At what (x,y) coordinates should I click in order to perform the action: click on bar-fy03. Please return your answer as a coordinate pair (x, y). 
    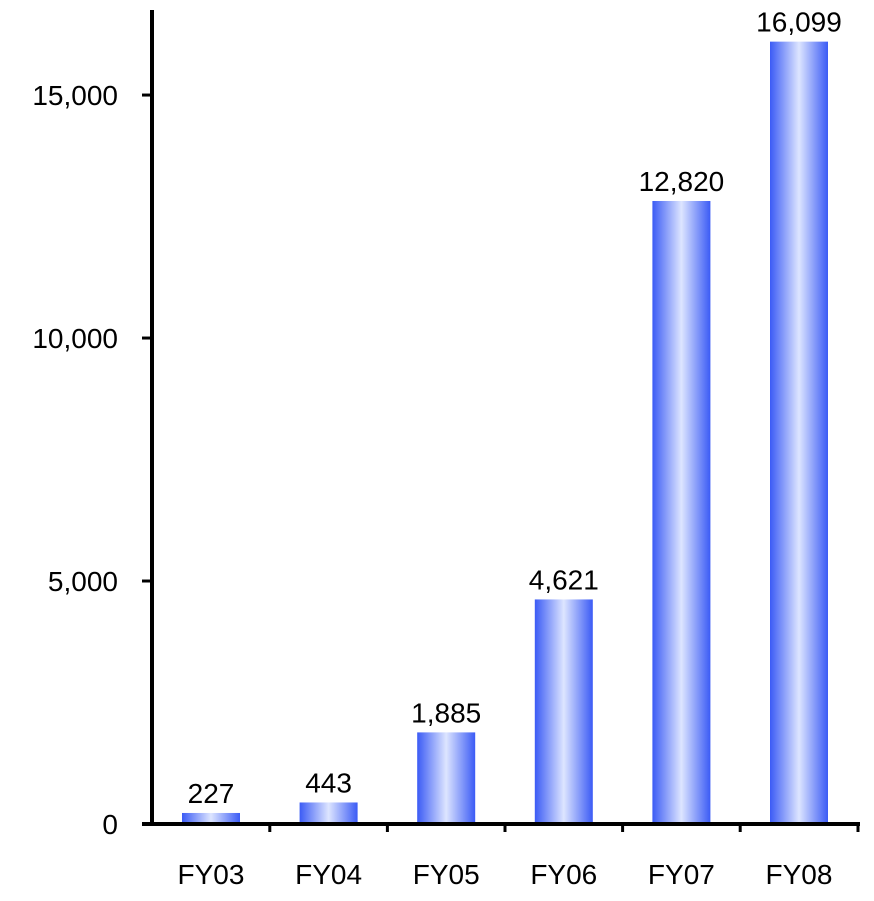
    Looking at the image, I should click on (211, 818).